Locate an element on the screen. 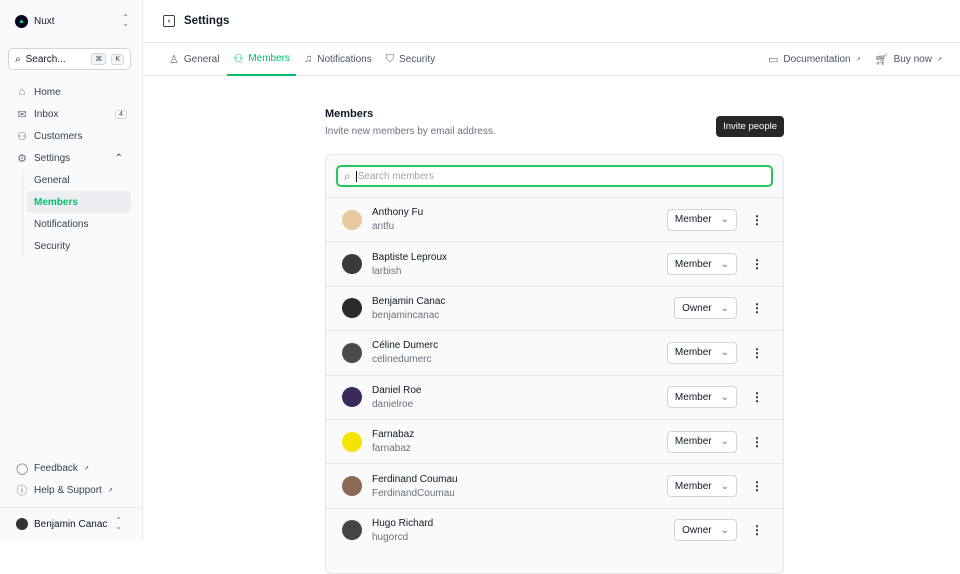 The image size is (960, 574). sidebar-subitem-security: Security is located at coordinates (79, 246).